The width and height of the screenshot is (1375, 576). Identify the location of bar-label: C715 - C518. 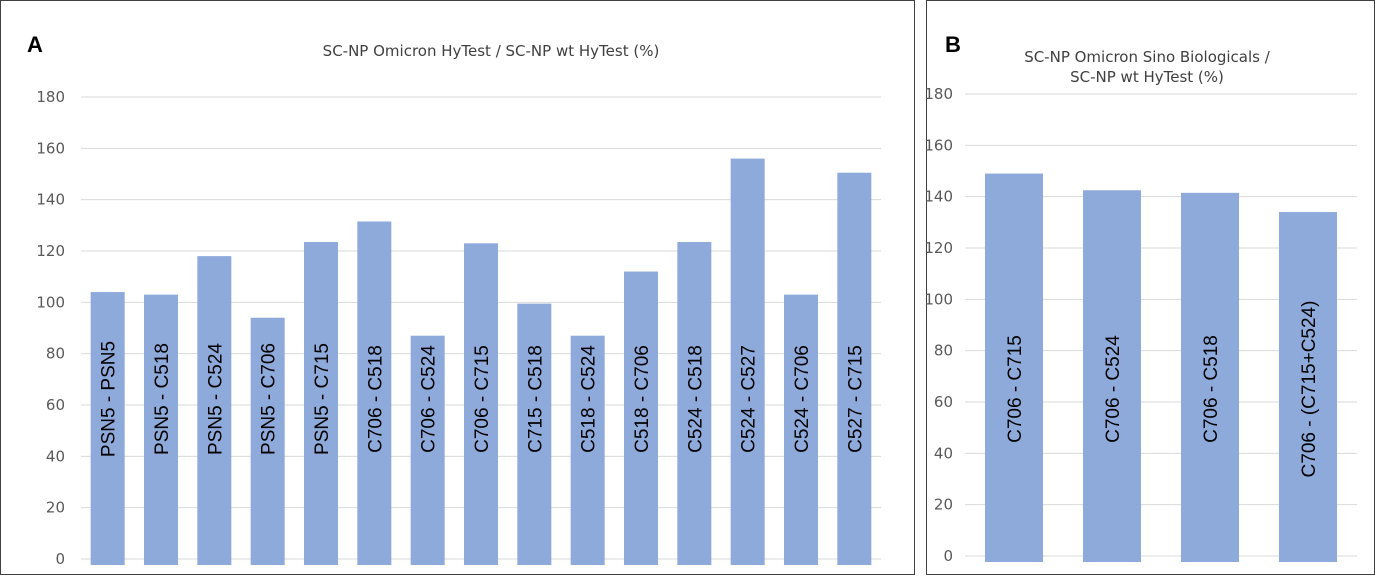
(535, 399).